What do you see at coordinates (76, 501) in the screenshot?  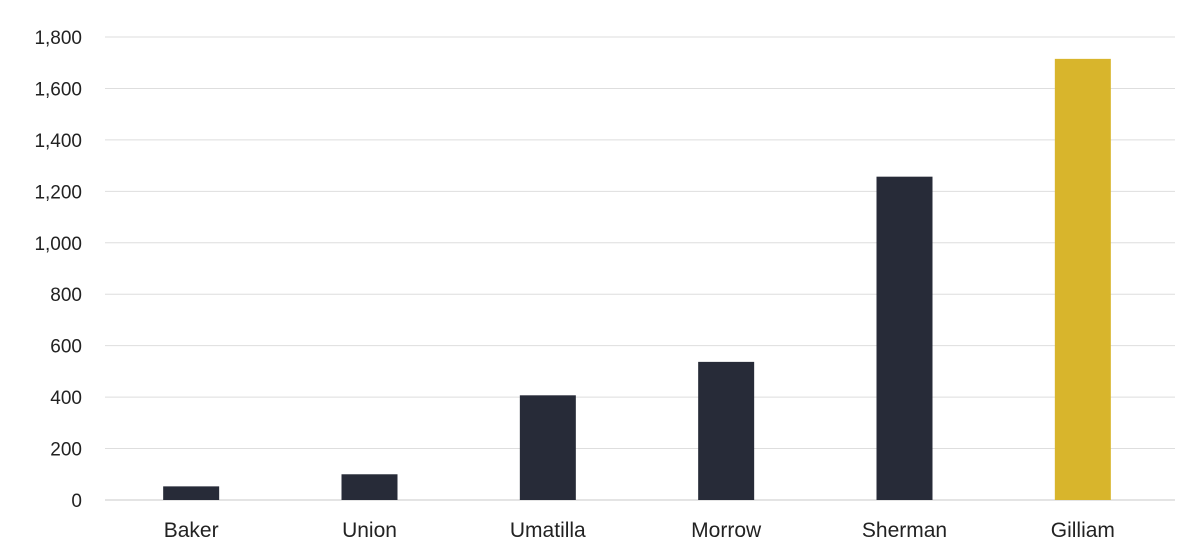 I see `y-tick-label: 0` at bounding box center [76, 501].